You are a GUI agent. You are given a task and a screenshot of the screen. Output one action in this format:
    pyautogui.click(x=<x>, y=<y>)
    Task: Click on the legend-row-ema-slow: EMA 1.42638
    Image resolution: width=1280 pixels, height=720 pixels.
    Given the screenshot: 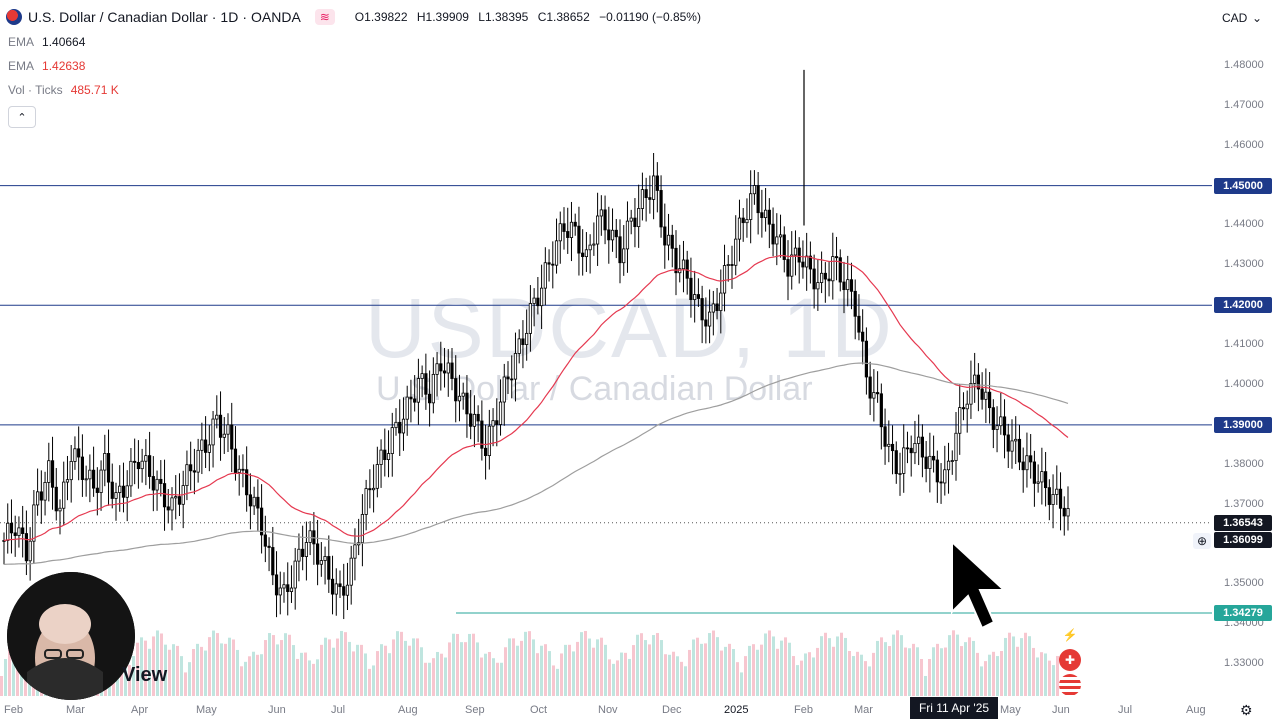 What is the action you would take?
    pyautogui.click(x=63, y=72)
    